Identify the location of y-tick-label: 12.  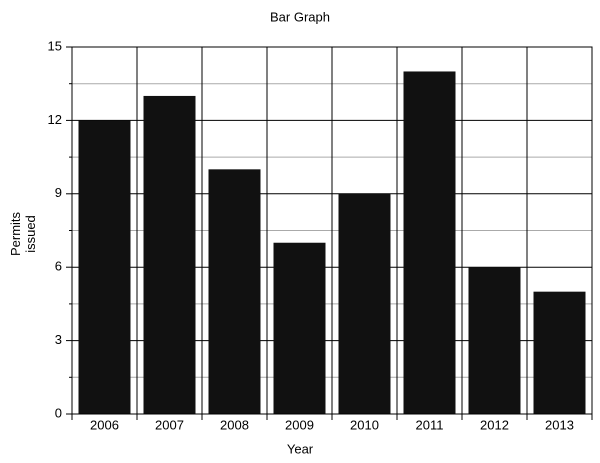
(55, 119).